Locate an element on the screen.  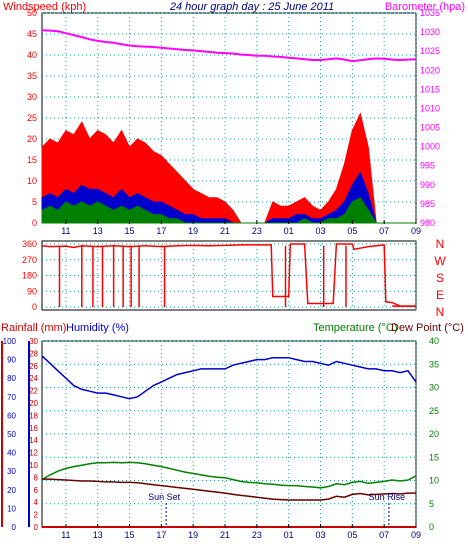
humidity-y-label-1: 10 is located at coordinates (11, 508).